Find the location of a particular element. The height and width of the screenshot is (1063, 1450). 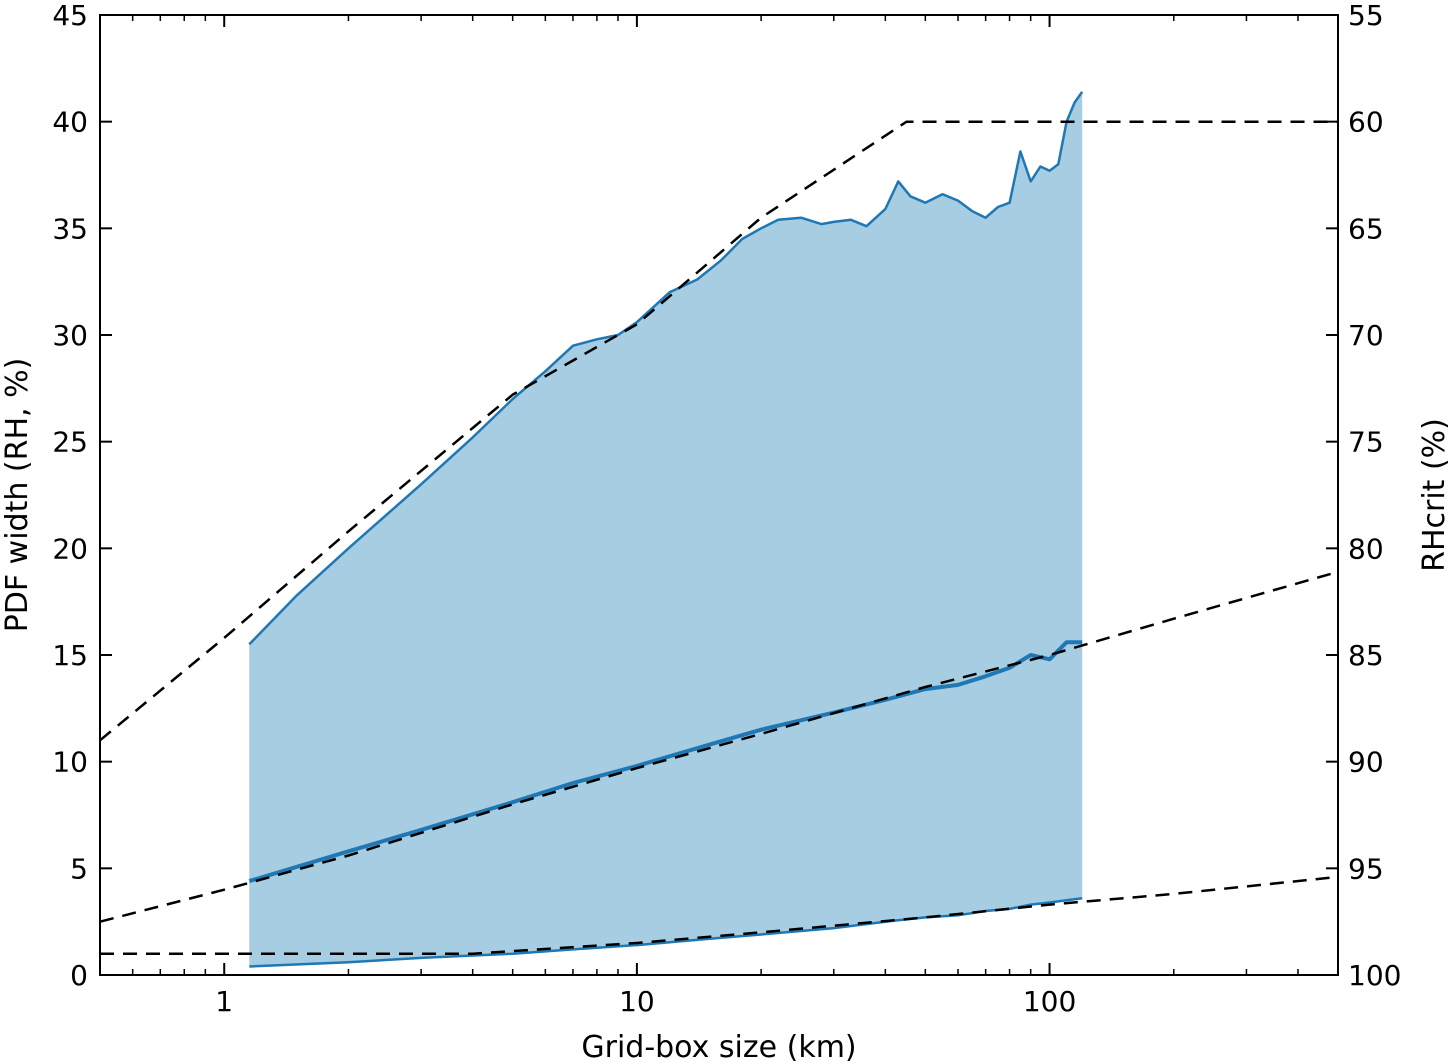

x-axis-title: Grid-box size (km) is located at coordinates (718, 1046).